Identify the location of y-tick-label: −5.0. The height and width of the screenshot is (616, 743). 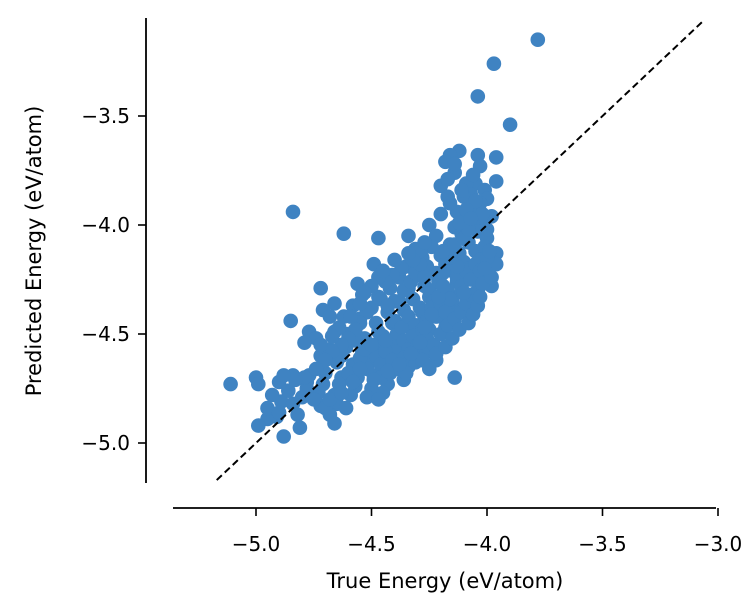
(105, 443).